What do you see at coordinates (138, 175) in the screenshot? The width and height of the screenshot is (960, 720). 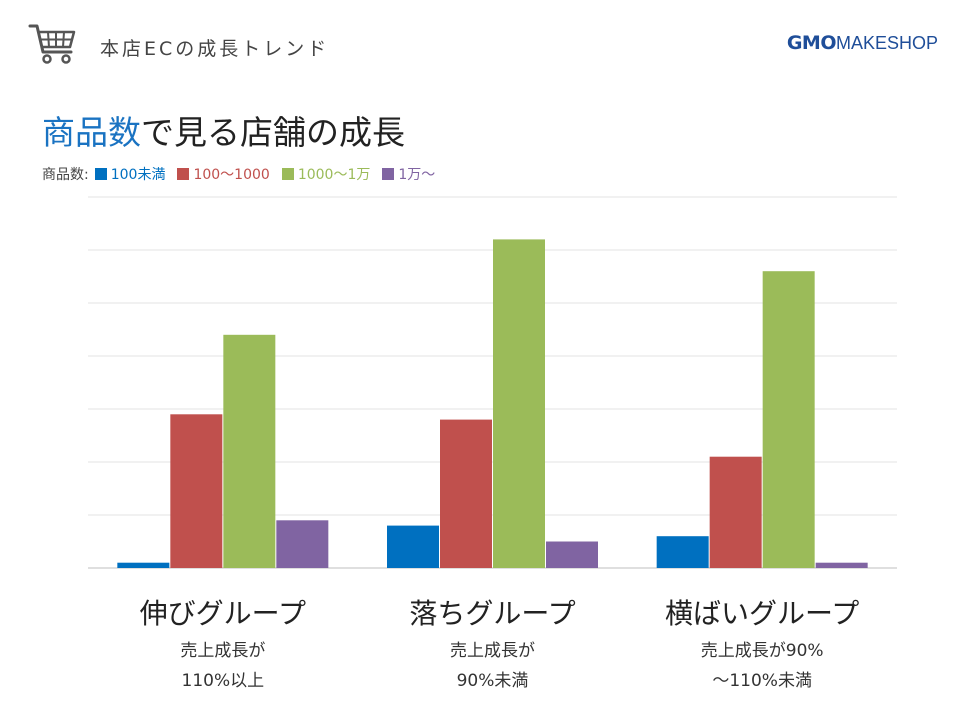 I see `legend-label: 100未満` at bounding box center [138, 175].